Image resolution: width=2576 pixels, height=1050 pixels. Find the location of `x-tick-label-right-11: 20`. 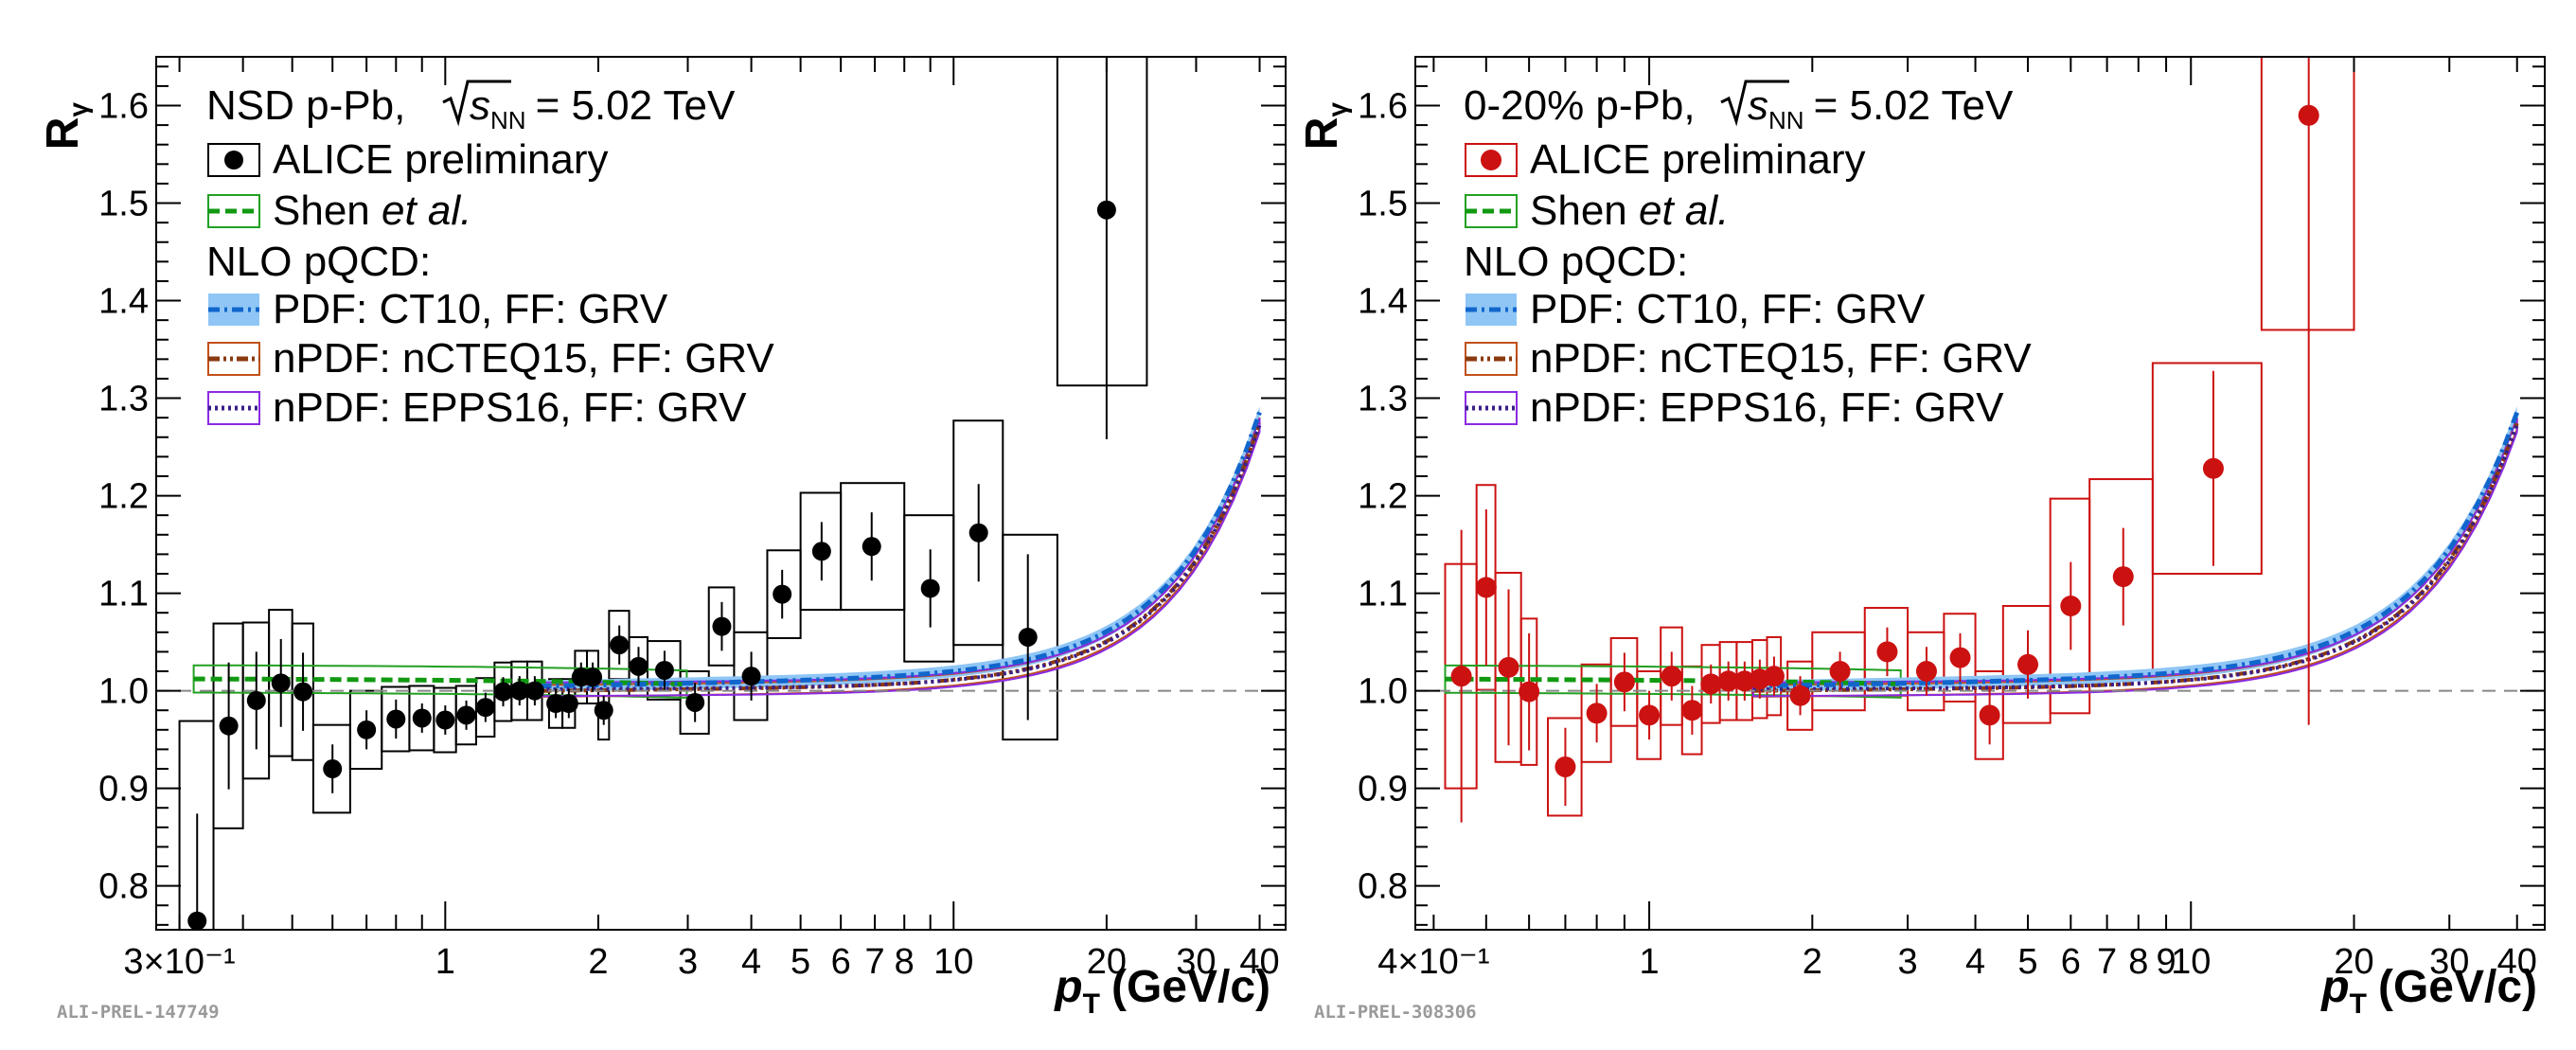

x-tick-label-right-11: 20 is located at coordinates (2353, 962).